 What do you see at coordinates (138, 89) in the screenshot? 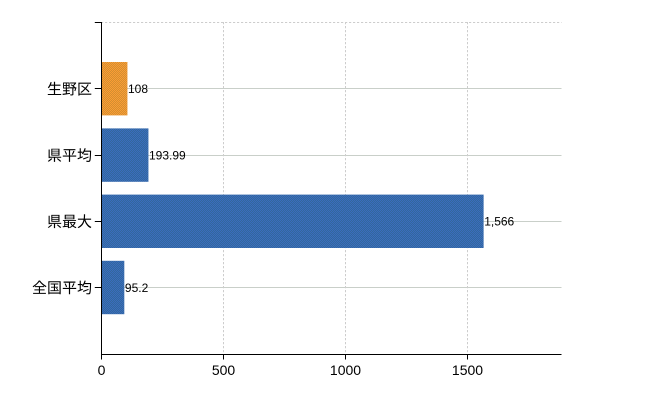
I see `svg-text: 108` at bounding box center [138, 89].